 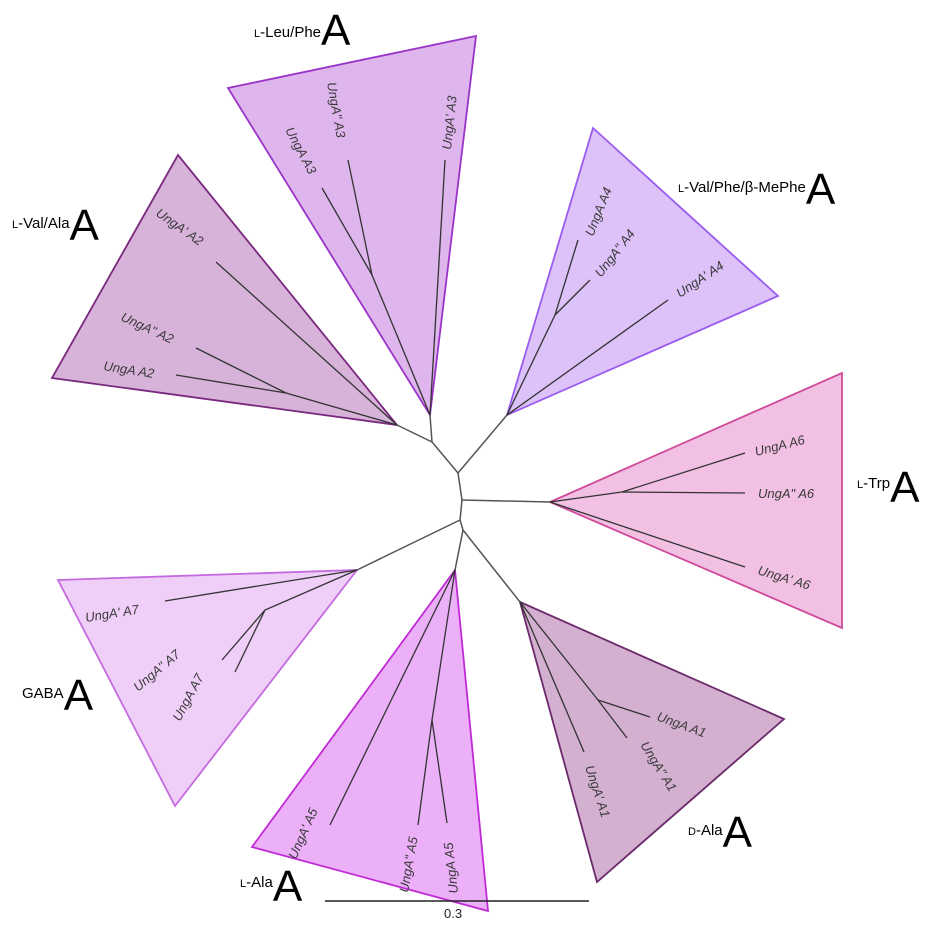 What do you see at coordinates (642, 271) in the screenshot?
I see `clade-triangle-l-val-phe-bmephe` at bounding box center [642, 271].